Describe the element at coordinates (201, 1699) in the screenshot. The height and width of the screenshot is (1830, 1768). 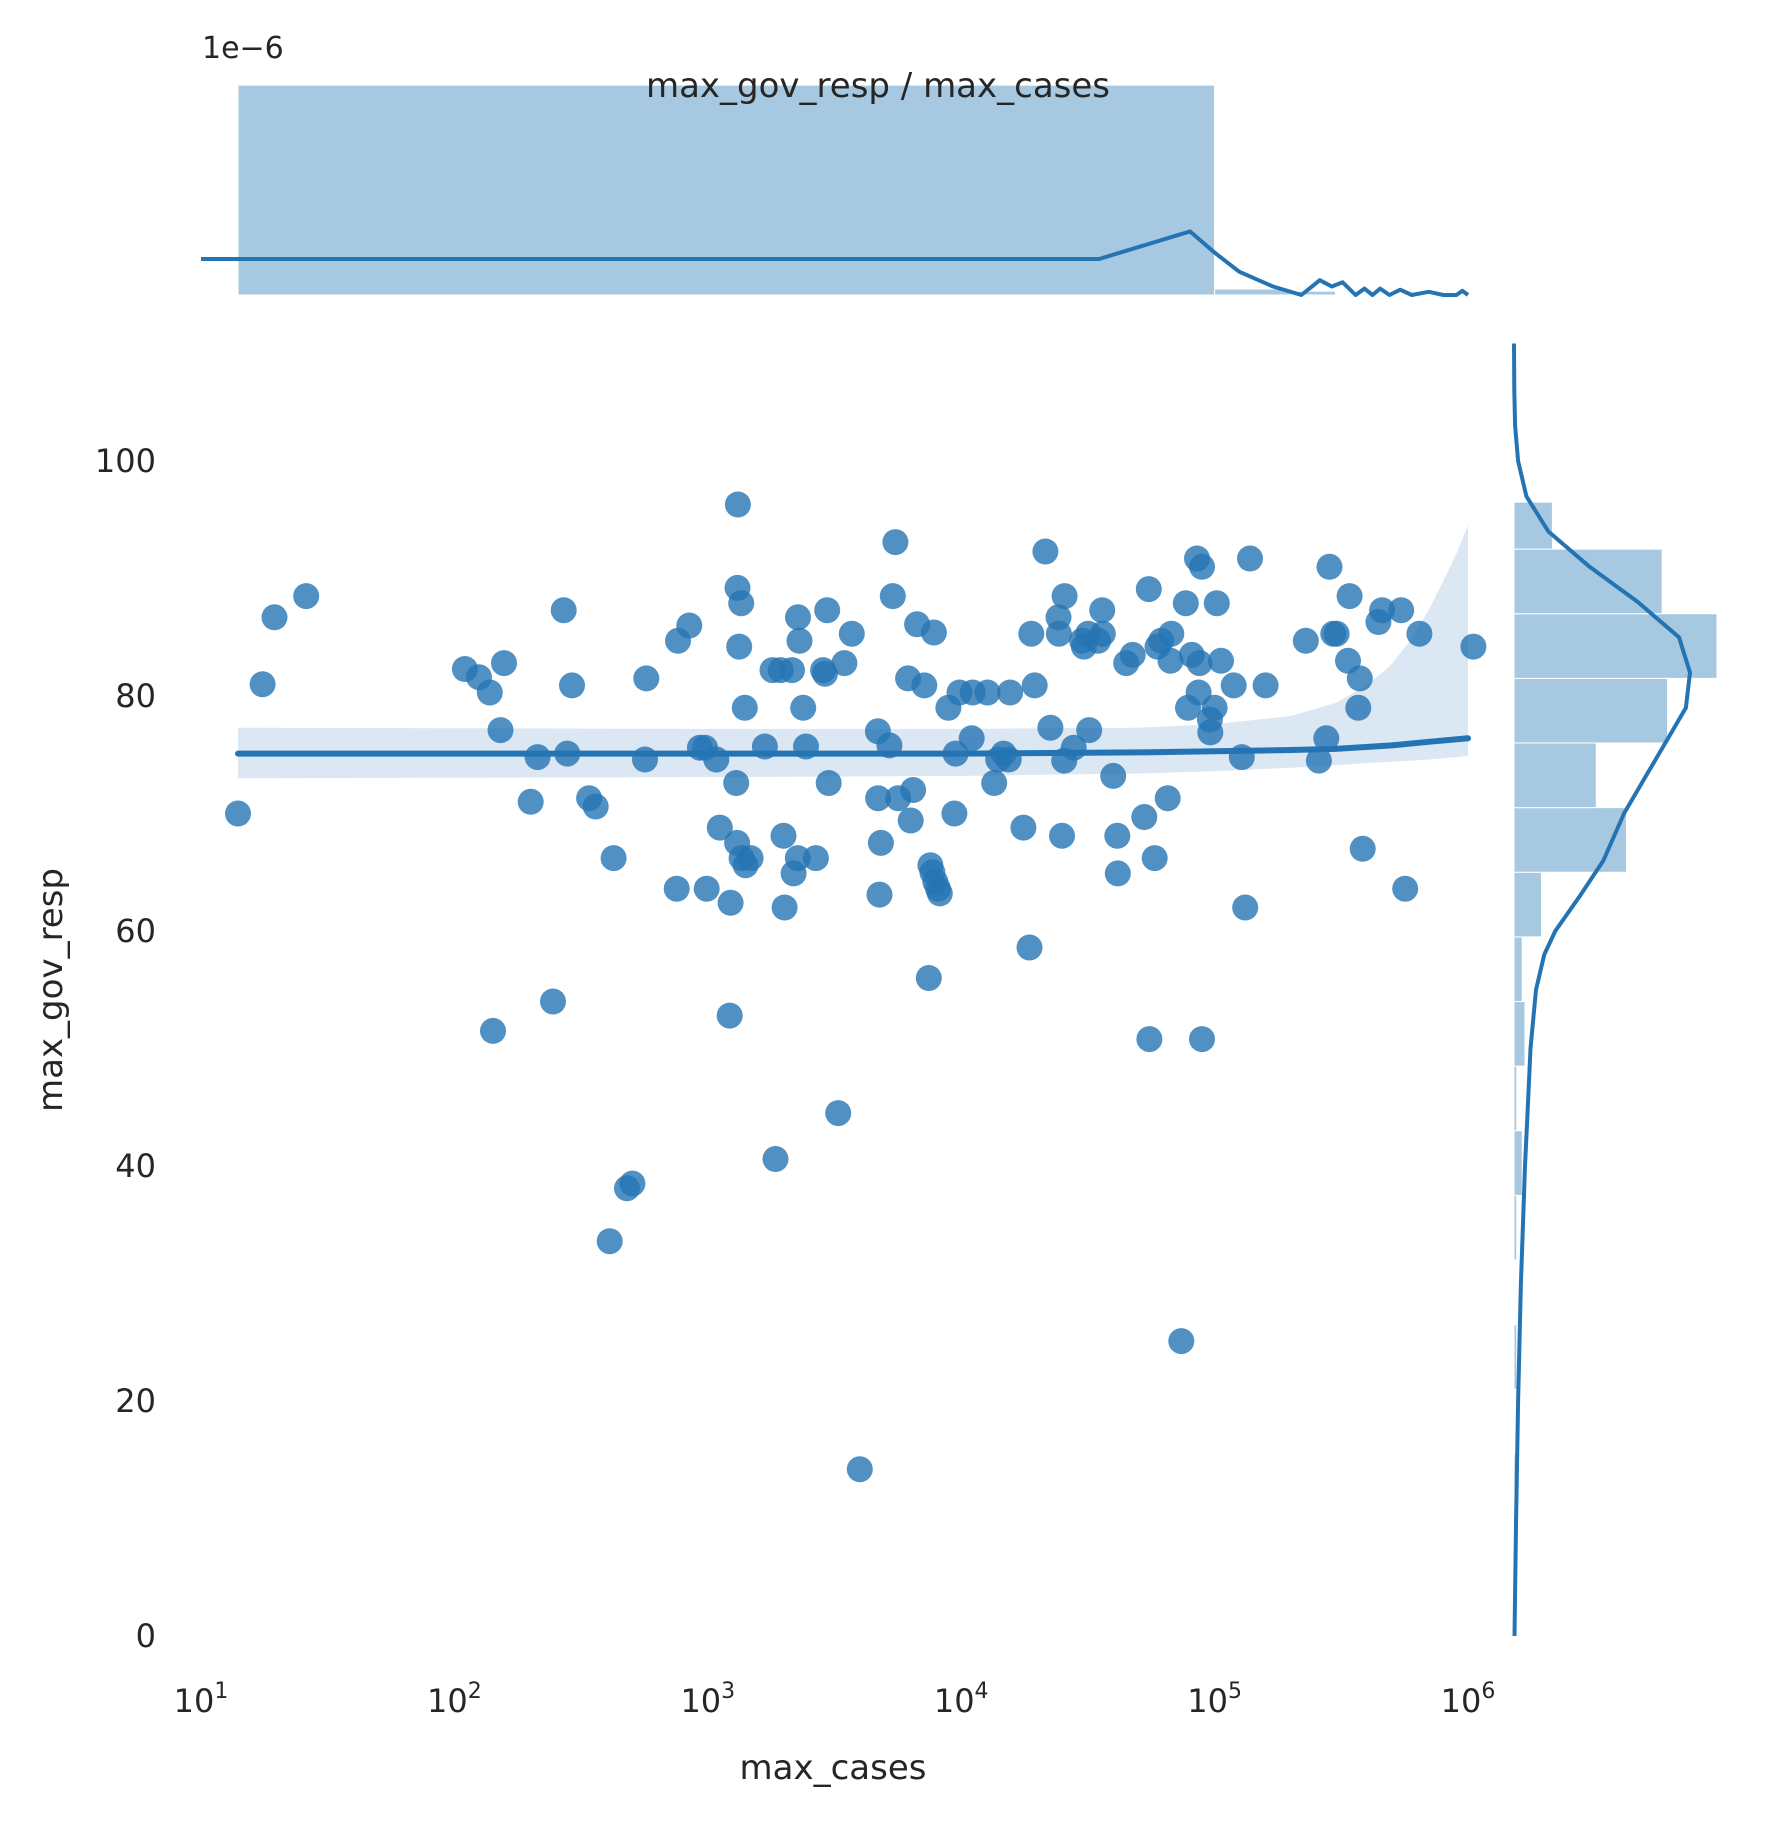
I see `x-tick-label: 10¹` at that location.